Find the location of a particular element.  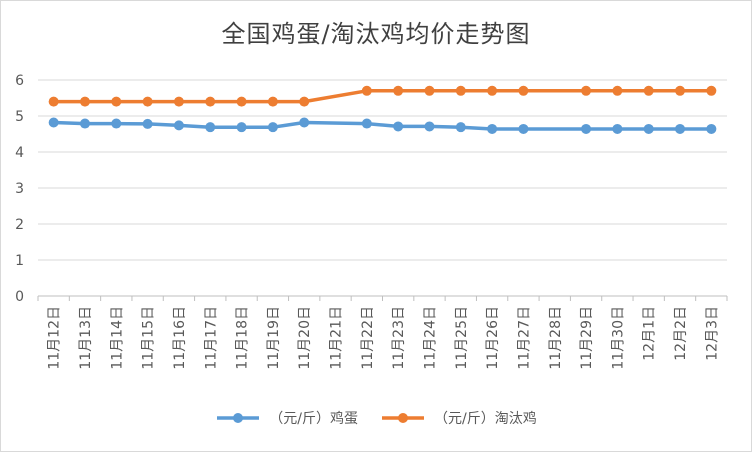

x-tick-label: 11月18日 is located at coordinates (243, 338).